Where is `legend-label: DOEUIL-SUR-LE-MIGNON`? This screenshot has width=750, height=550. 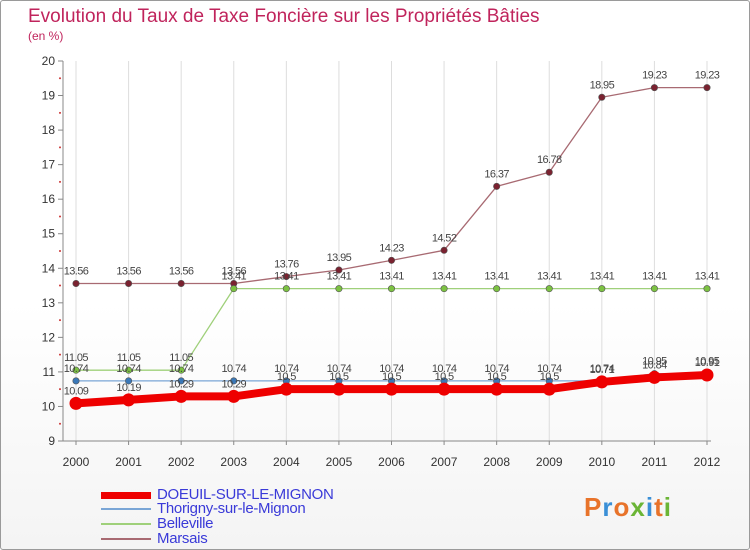 legend-label: DOEUIL-SUR-LE-MIGNON is located at coordinates (245, 494).